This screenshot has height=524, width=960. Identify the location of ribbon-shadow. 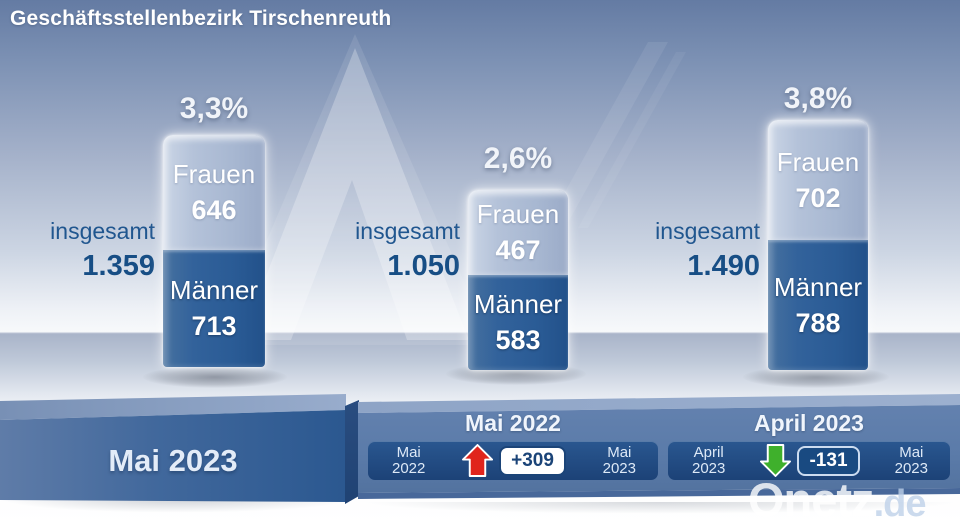
(176, 506).